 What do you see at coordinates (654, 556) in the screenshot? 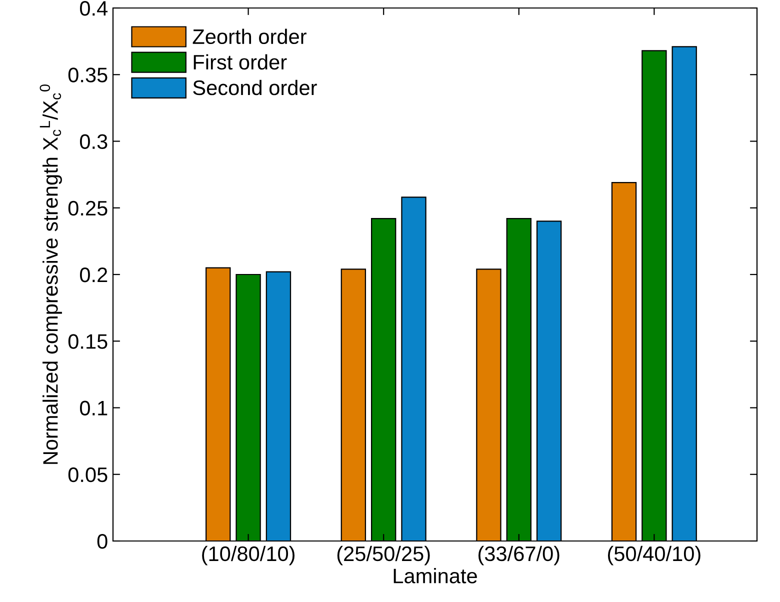
I see `x-tick-label: (50/40/10)` at bounding box center [654, 556].